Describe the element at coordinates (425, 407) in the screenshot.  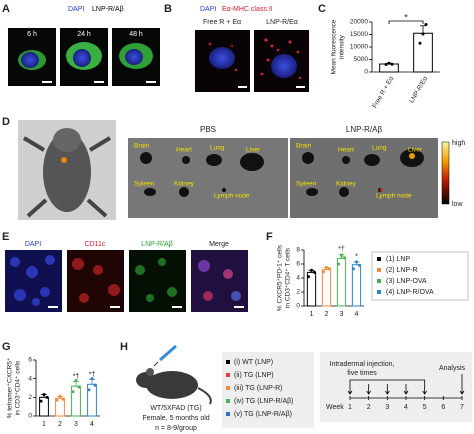
I see `week-label: 5` at that location.